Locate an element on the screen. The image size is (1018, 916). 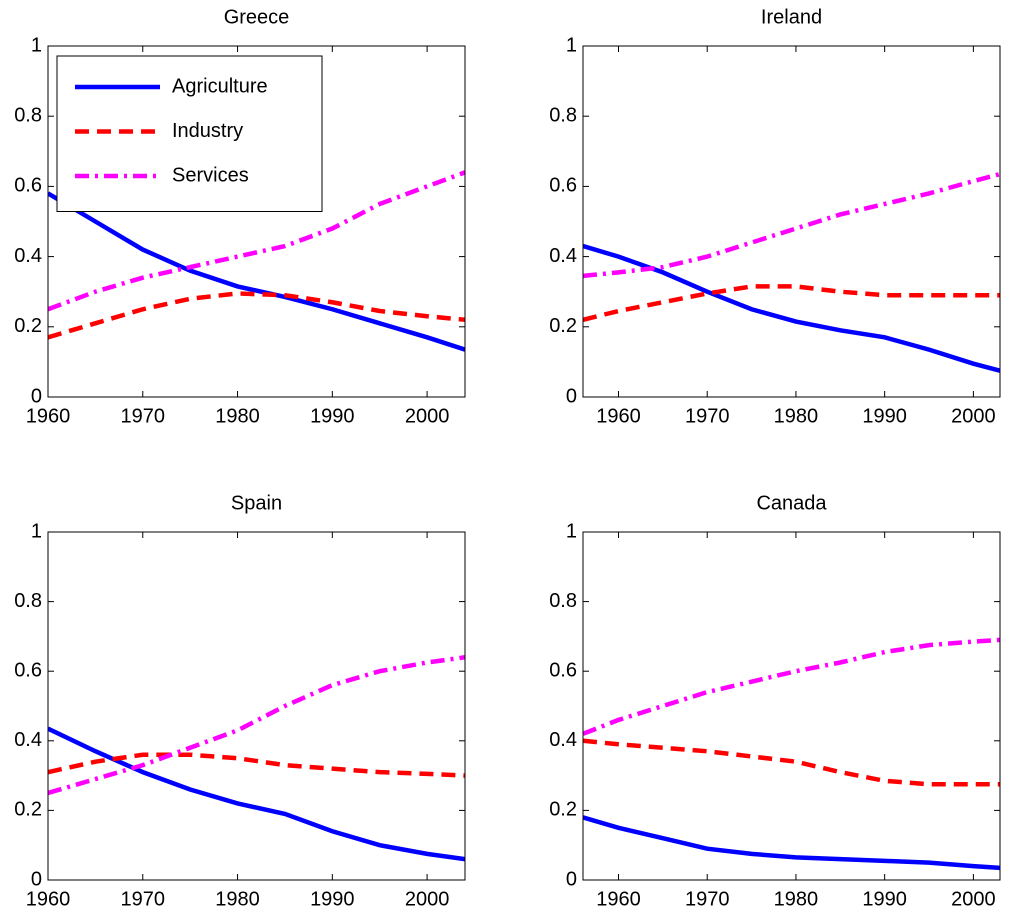
legend-label: Services is located at coordinates (210, 175).